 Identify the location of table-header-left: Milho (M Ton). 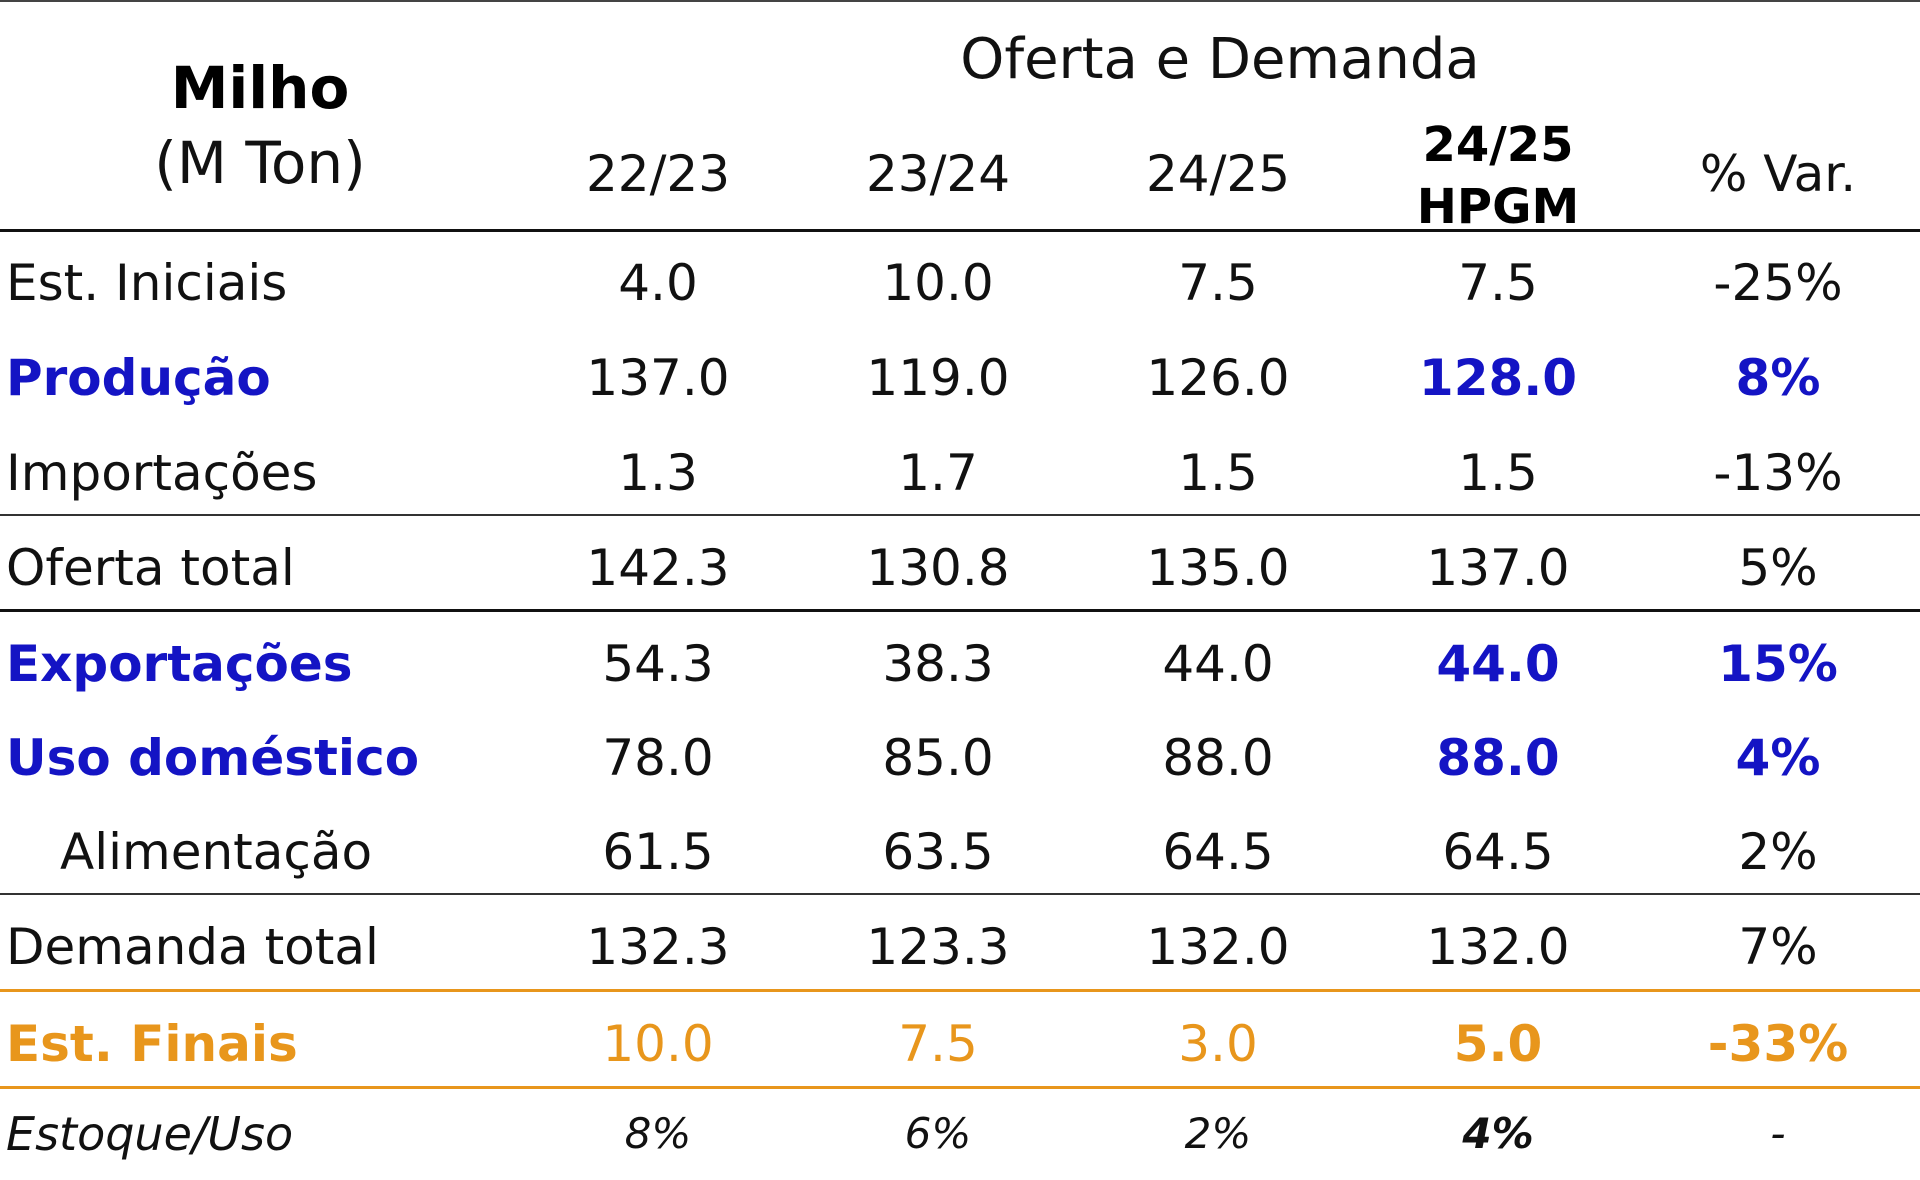
(260, 123).